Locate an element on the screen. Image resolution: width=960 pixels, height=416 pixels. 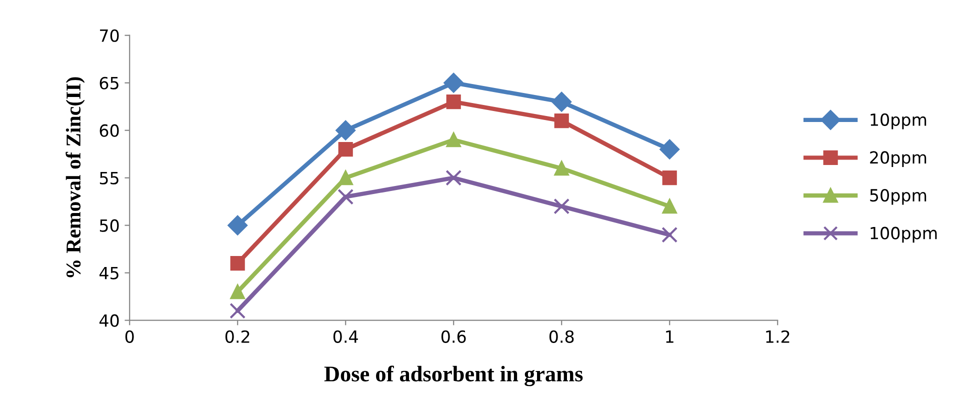
y-axis-title: % Removal of Zinc(II) is located at coordinates (75, 177).